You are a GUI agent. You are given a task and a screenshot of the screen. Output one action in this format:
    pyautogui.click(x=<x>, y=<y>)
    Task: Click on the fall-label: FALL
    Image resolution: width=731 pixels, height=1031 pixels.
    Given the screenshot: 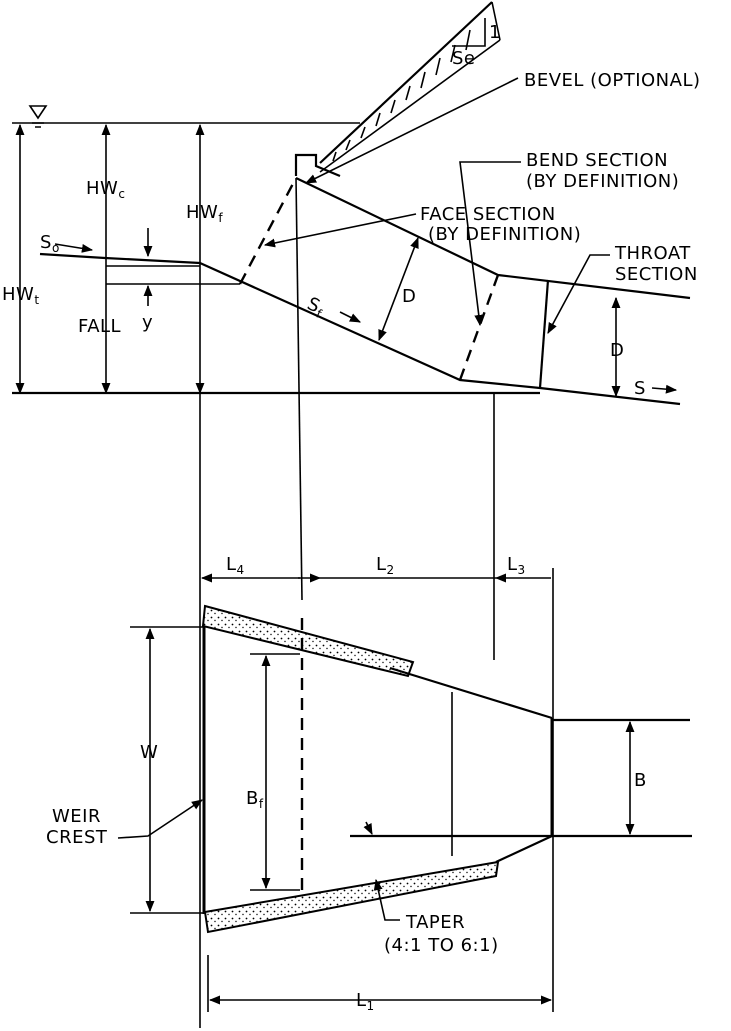 What is the action you would take?
    pyautogui.click(x=99, y=326)
    